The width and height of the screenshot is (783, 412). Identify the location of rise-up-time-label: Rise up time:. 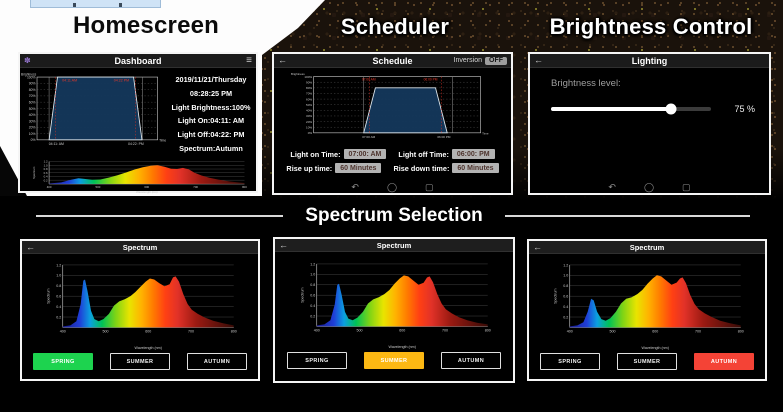
(309, 168).